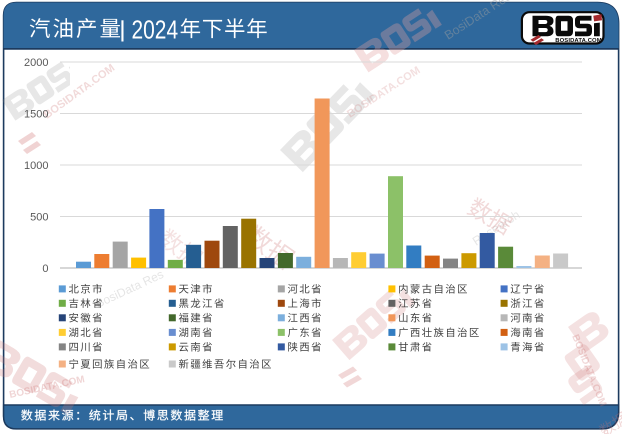 Image resolution: width=622 pixels, height=434 pixels. What do you see at coordinates (36, 63) in the screenshot?
I see `svg-text: 2000` at bounding box center [36, 63].